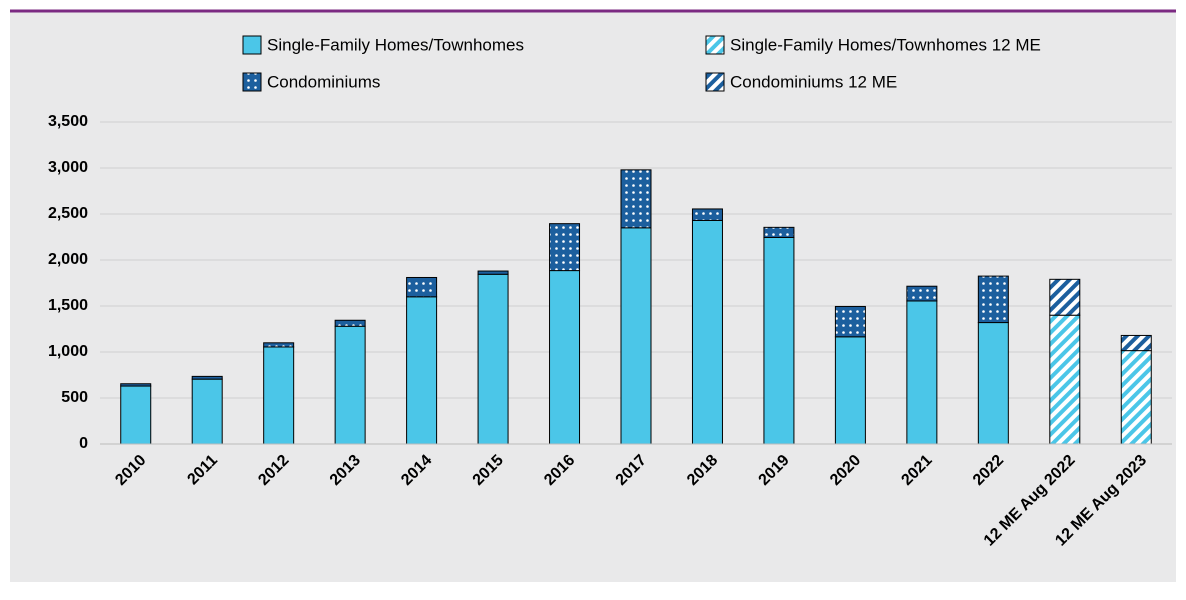  Describe the element at coordinates (68, 305) in the screenshot. I see `y-tick-label: 1,500` at that location.